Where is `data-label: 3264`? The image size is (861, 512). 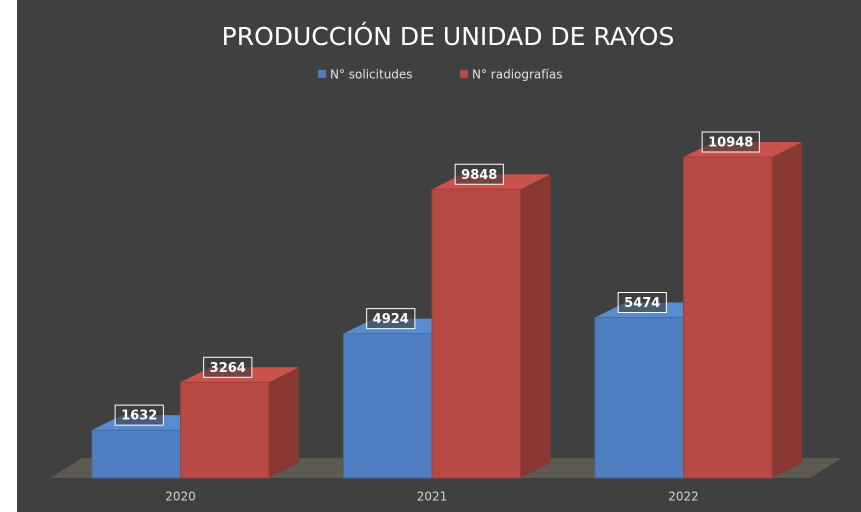 data-label: 3264 is located at coordinates (228, 368).